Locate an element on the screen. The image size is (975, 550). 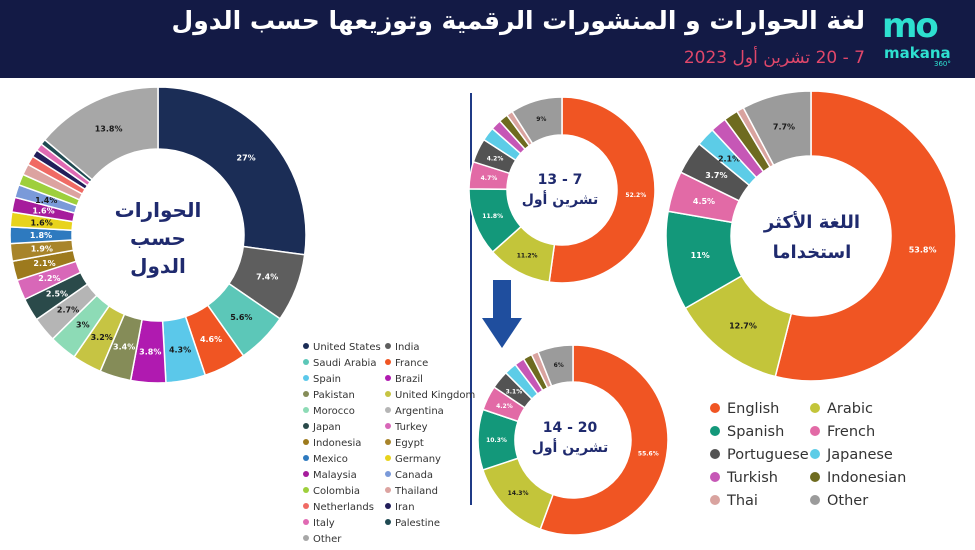
legend-label: Turkish is located at coordinates (752, 478).